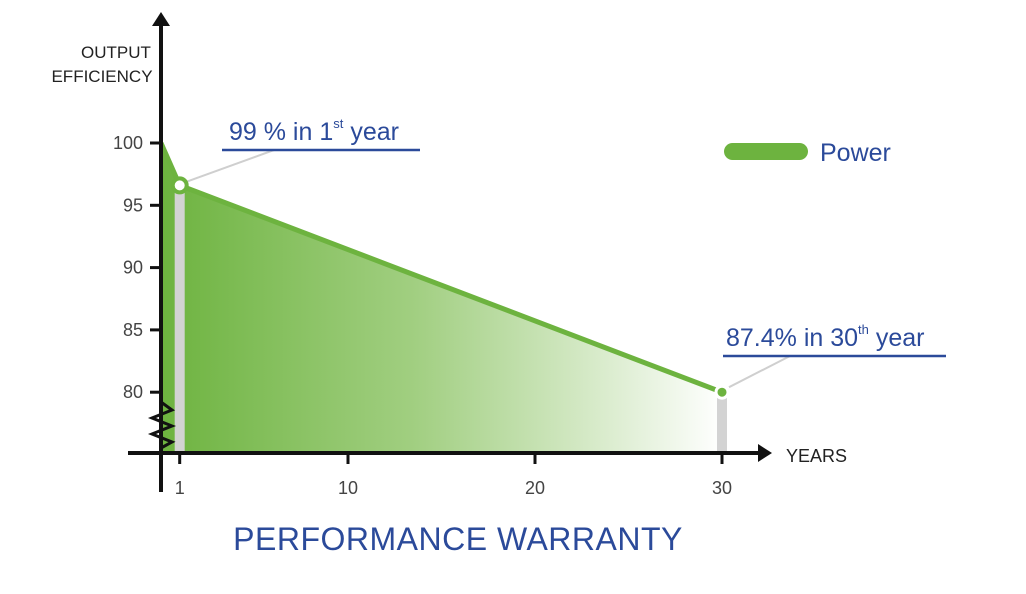 This screenshot has height=594, width=1026. Describe the element at coordinates (453, 475) in the screenshot. I see `x-tick-group: 1 10 20 30` at that location.